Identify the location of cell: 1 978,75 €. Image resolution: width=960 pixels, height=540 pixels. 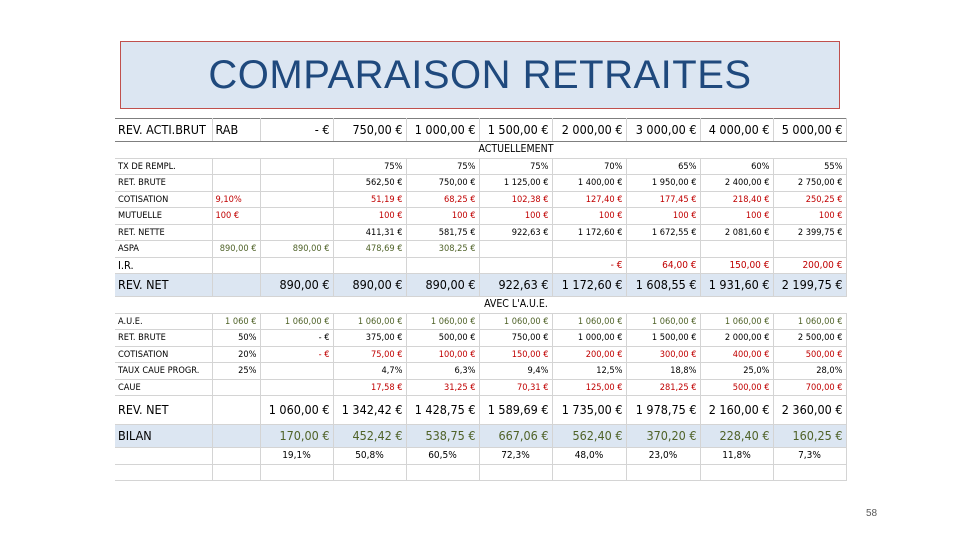
(663, 410).